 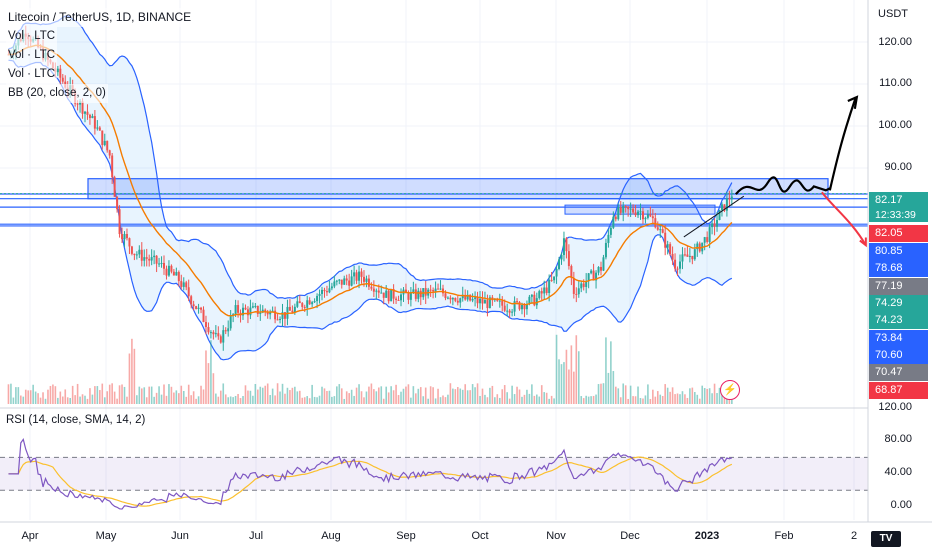 I want to click on volume-legend-2: Vol · LTC, so click(x=32, y=55).